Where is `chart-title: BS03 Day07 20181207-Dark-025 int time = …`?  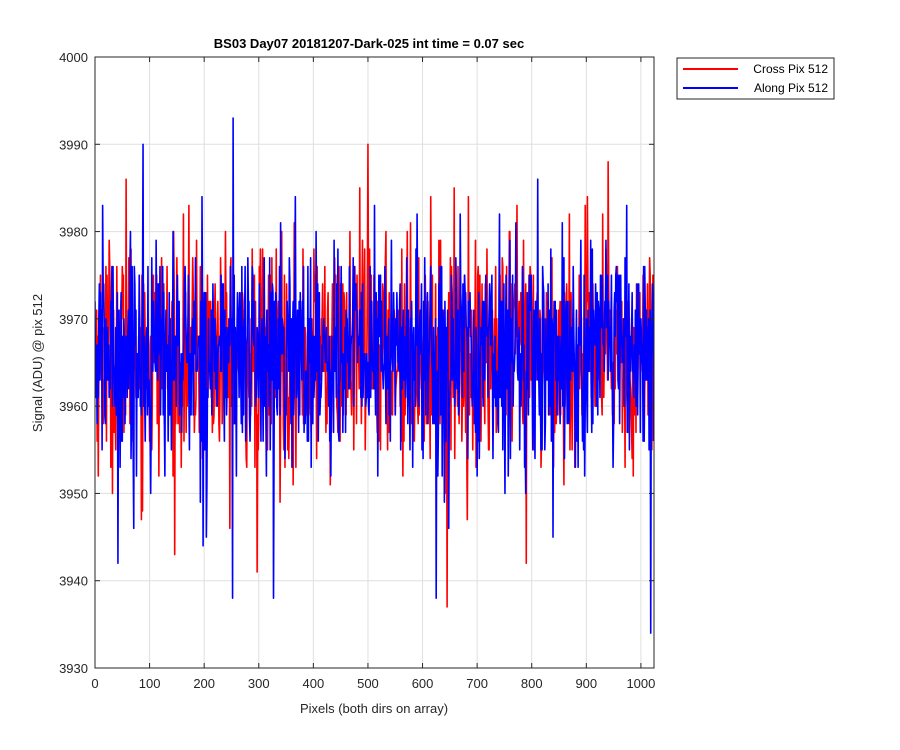
chart-title: BS03 Day07 20181207-Dark-025 int time = … is located at coordinates (369, 43).